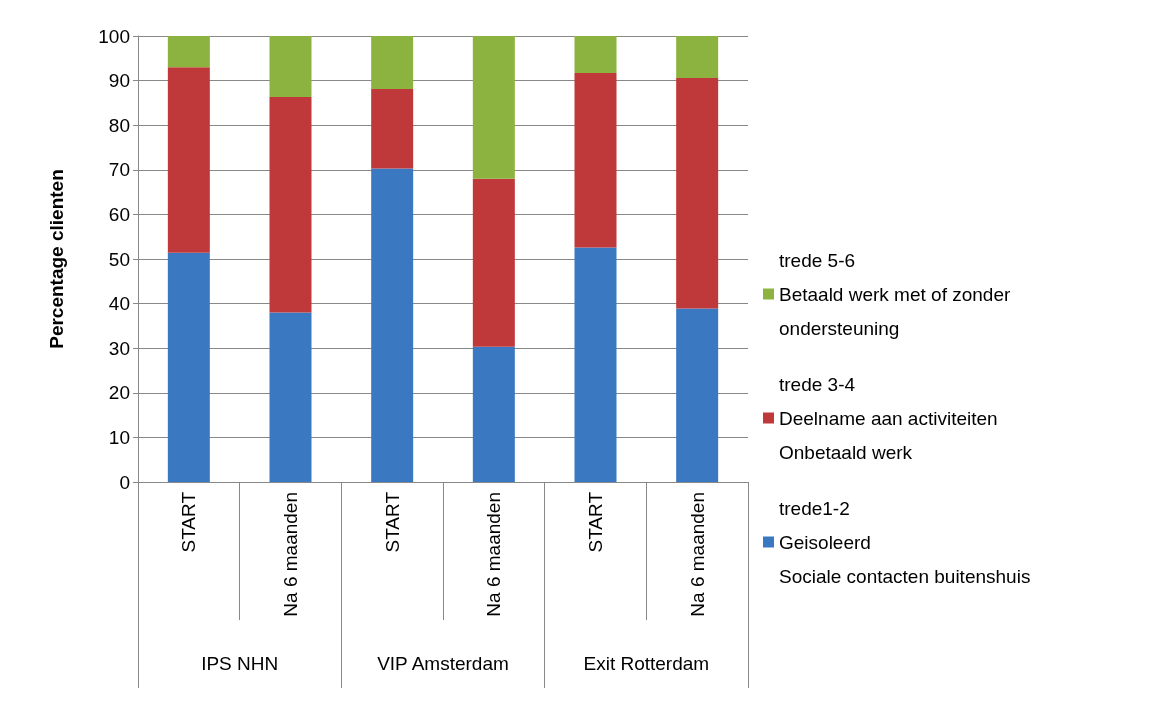  What do you see at coordinates (124, 482) in the screenshot?
I see `y-tick-label: 0` at bounding box center [124, 482].